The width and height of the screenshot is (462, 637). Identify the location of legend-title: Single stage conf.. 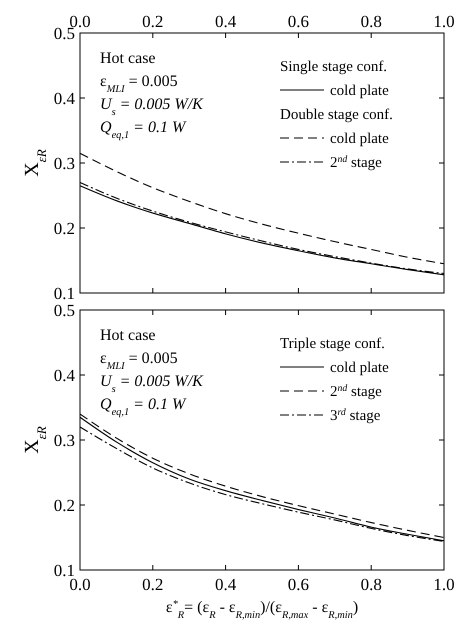
(334, 67).